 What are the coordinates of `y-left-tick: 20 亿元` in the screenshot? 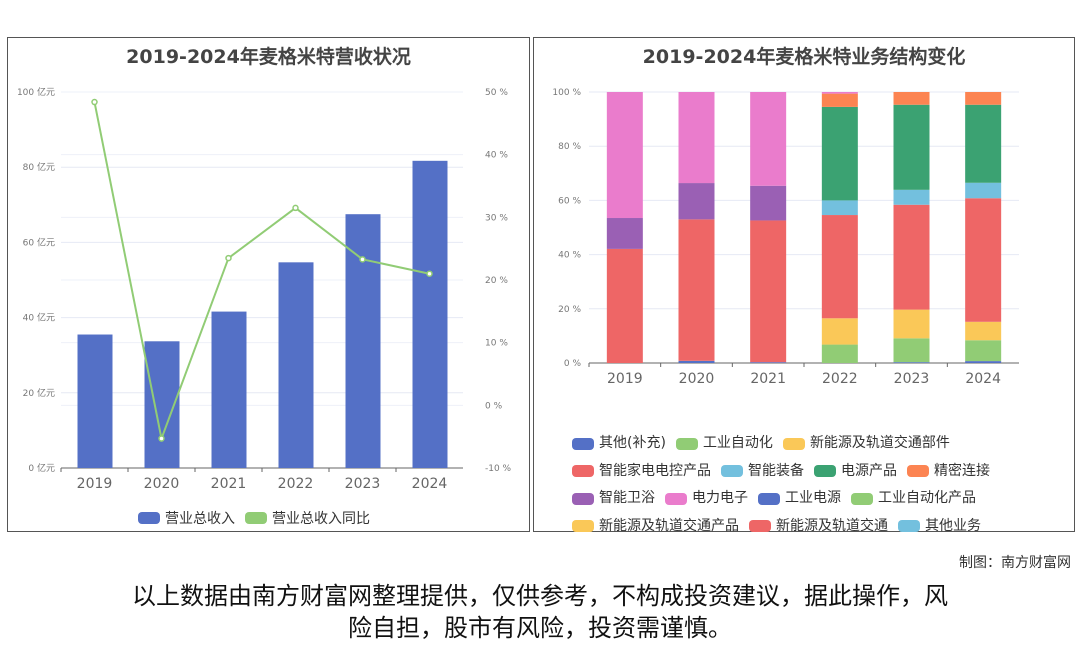 It's located at (39, 393).